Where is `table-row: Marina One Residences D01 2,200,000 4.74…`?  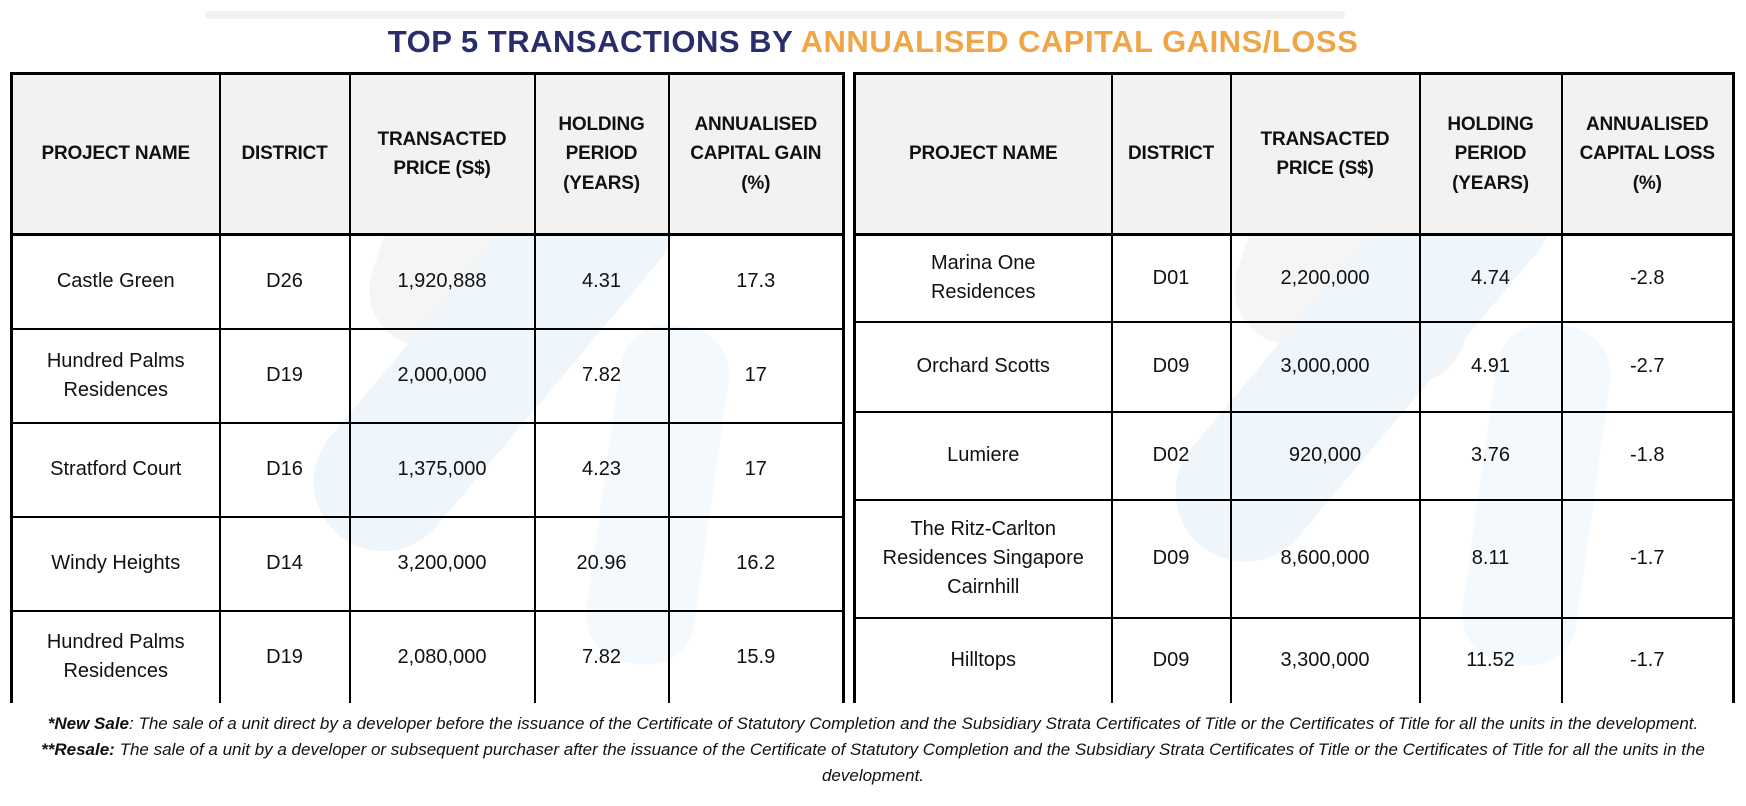
table-row: Marina One Residences D01 2,200,000 4.74… is located at coordinates (1294, 278).